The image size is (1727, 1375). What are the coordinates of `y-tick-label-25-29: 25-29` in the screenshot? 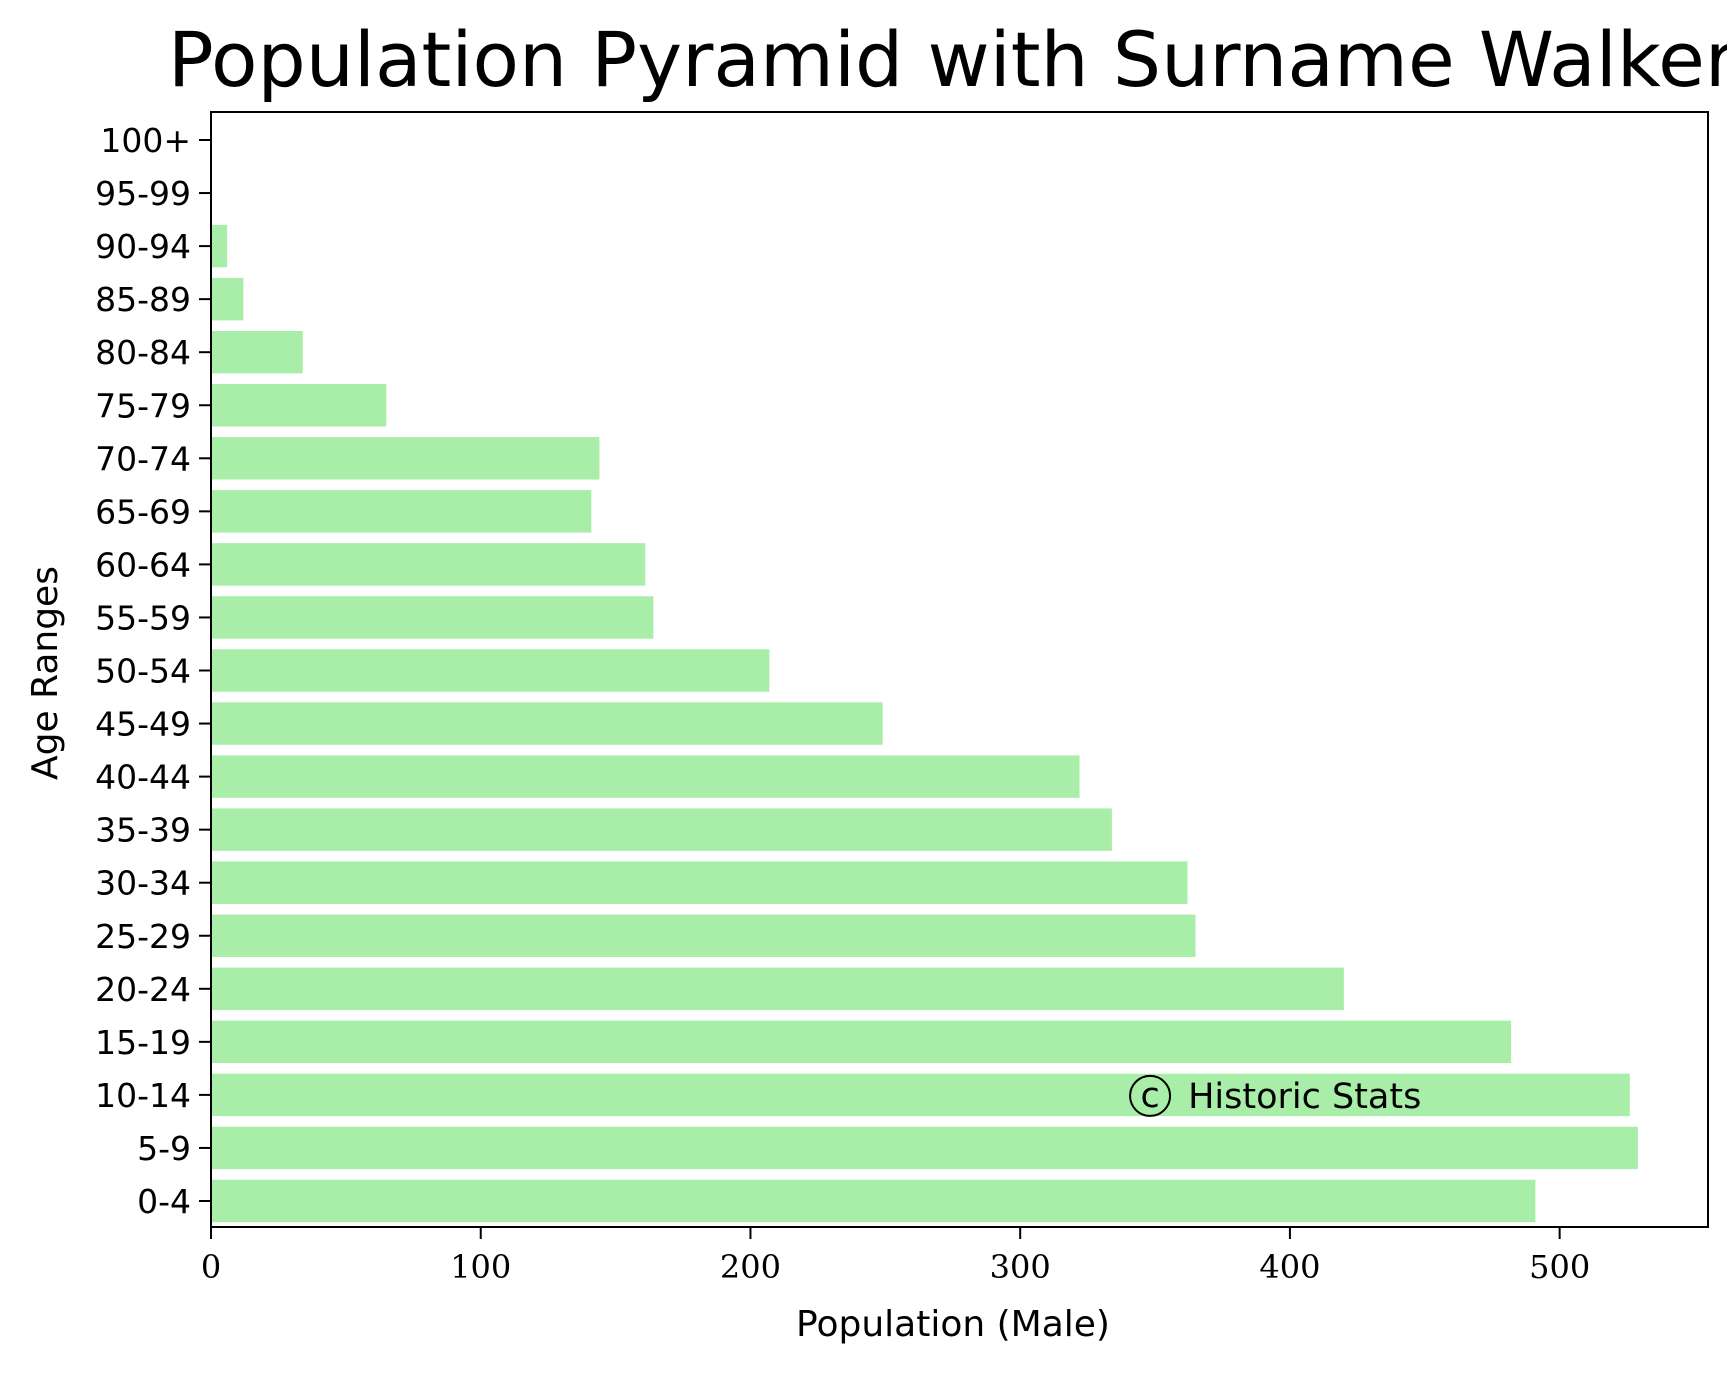 It's located at (143, 936).